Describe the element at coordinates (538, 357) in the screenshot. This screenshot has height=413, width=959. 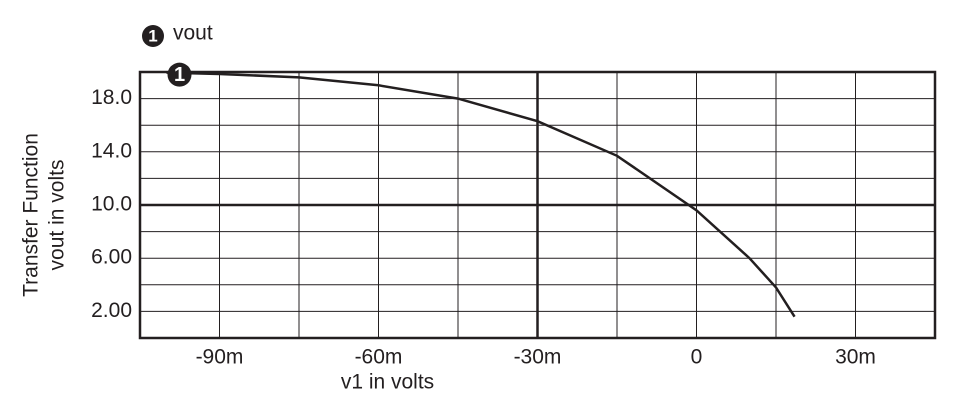
I see `x-tick-label: -30m` at that location.